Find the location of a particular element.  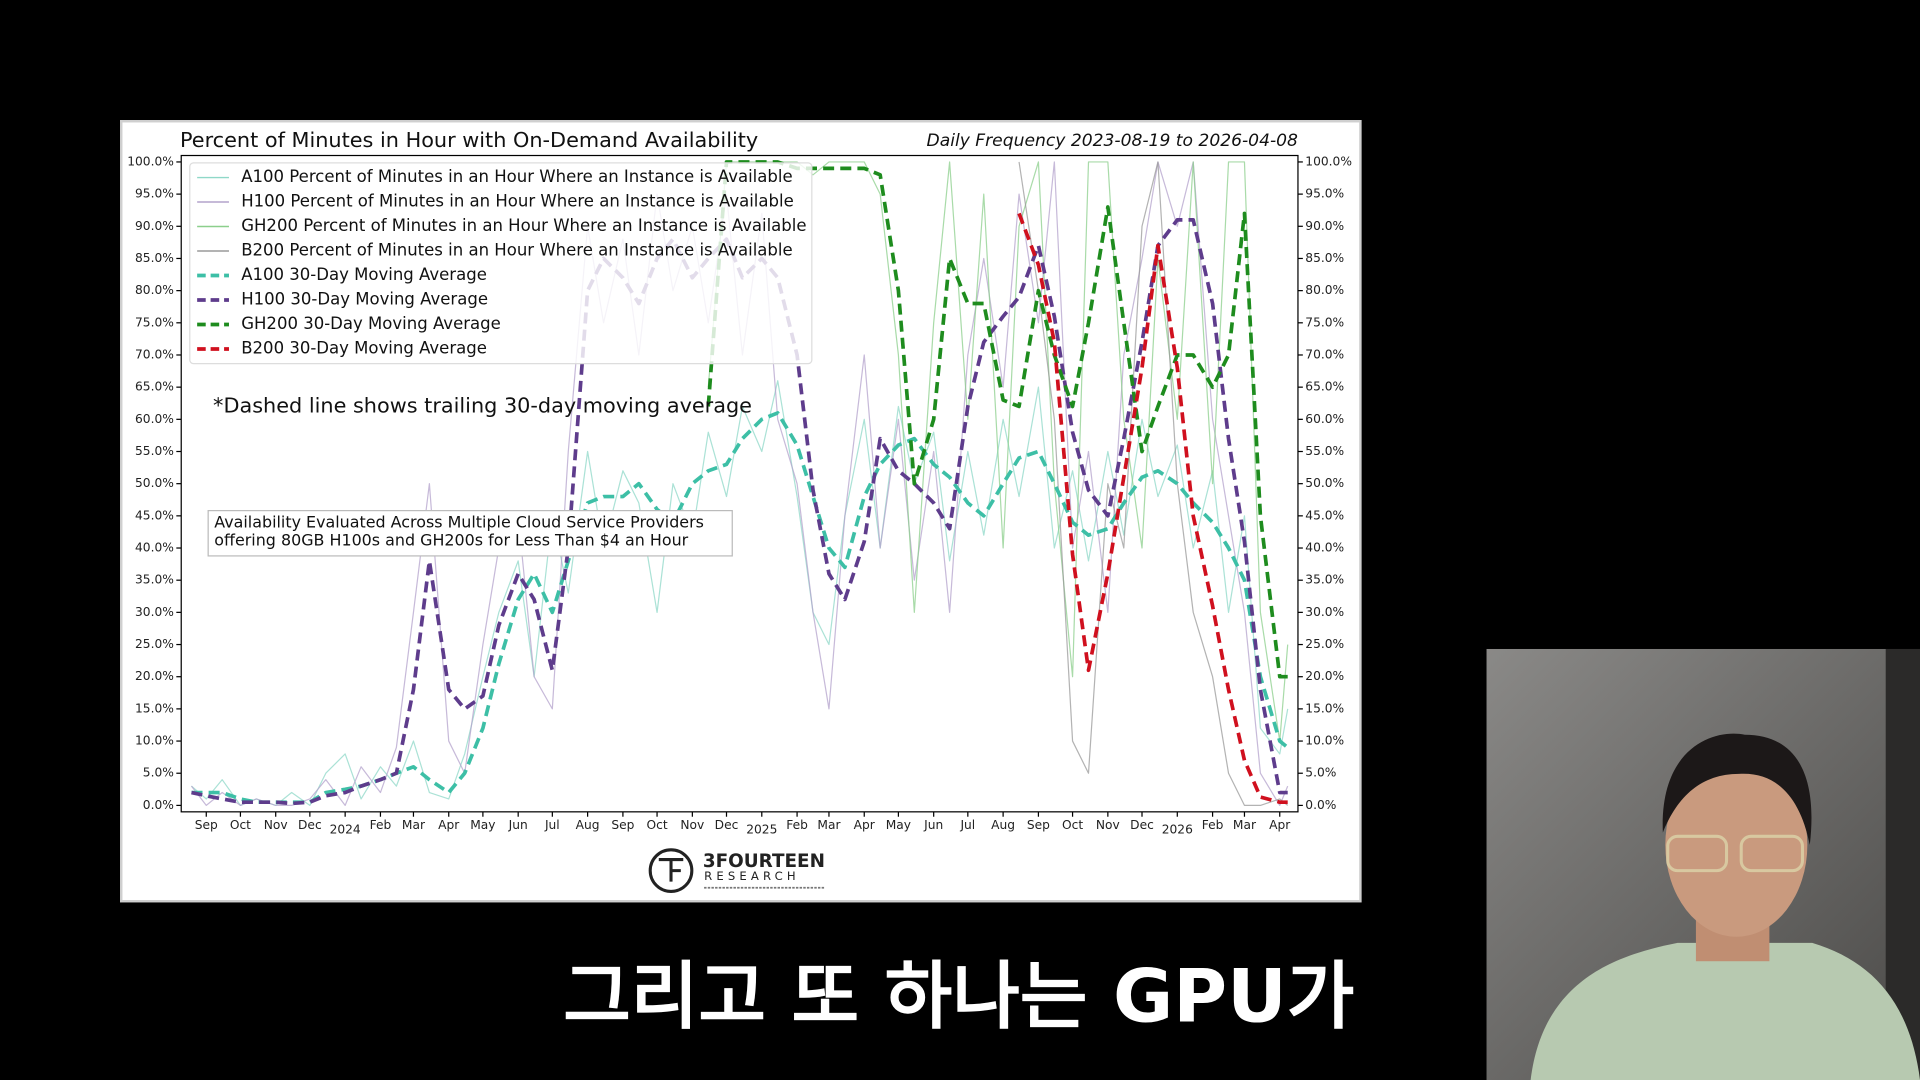

legend-box is located at coordinates (501, 263).